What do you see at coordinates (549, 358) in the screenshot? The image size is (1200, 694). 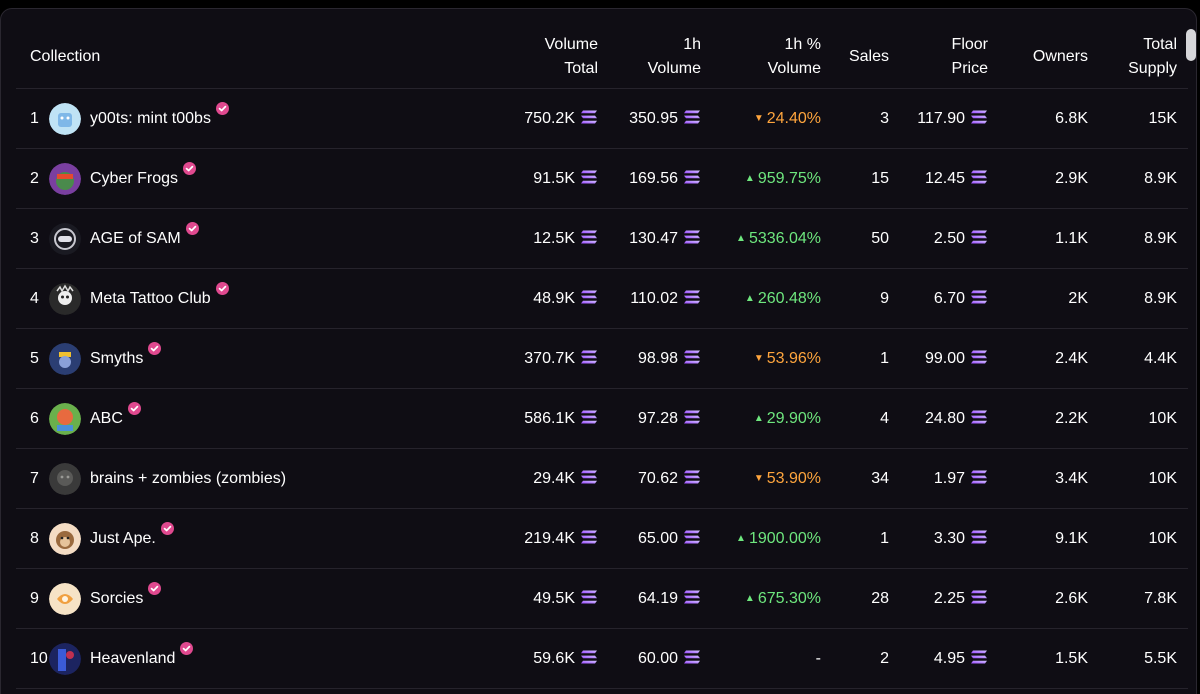 I see `volume-total-value: 370.7K` at bounding box center [549, 358].